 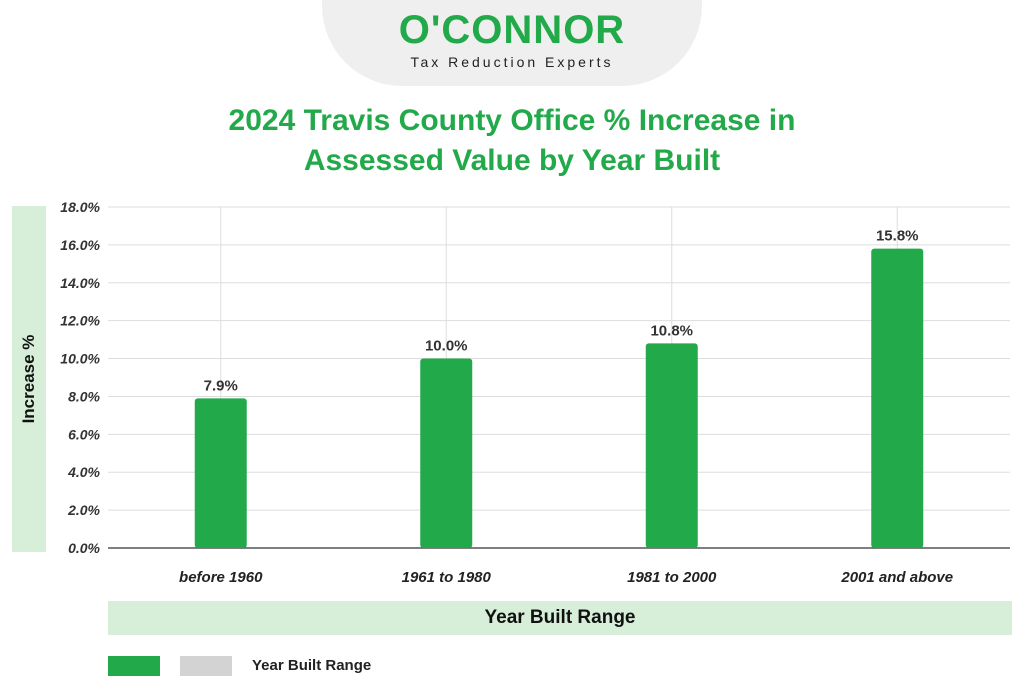 What do you see at coordinates (312, 665) in the screenshot?
I see `legend-label: Year Built Range` at bounding box center [312, 665].